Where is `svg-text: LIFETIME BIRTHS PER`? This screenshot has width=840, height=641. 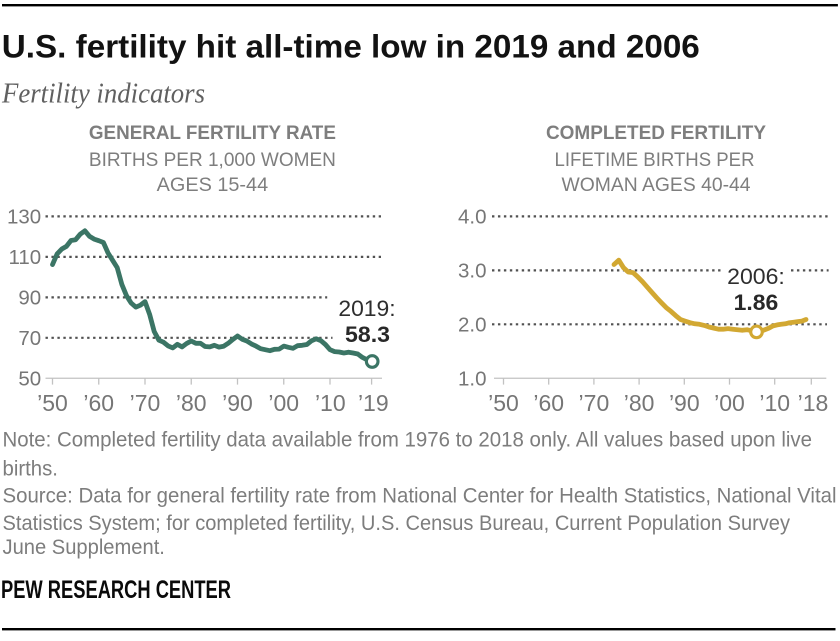
svg-text: LIFETIME BIRTHS PER is located at coordinates (655, 160).